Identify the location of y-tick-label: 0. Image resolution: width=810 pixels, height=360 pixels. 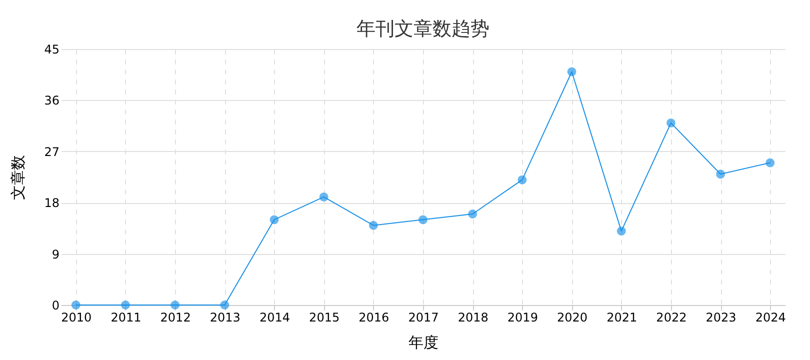
(56, 305).